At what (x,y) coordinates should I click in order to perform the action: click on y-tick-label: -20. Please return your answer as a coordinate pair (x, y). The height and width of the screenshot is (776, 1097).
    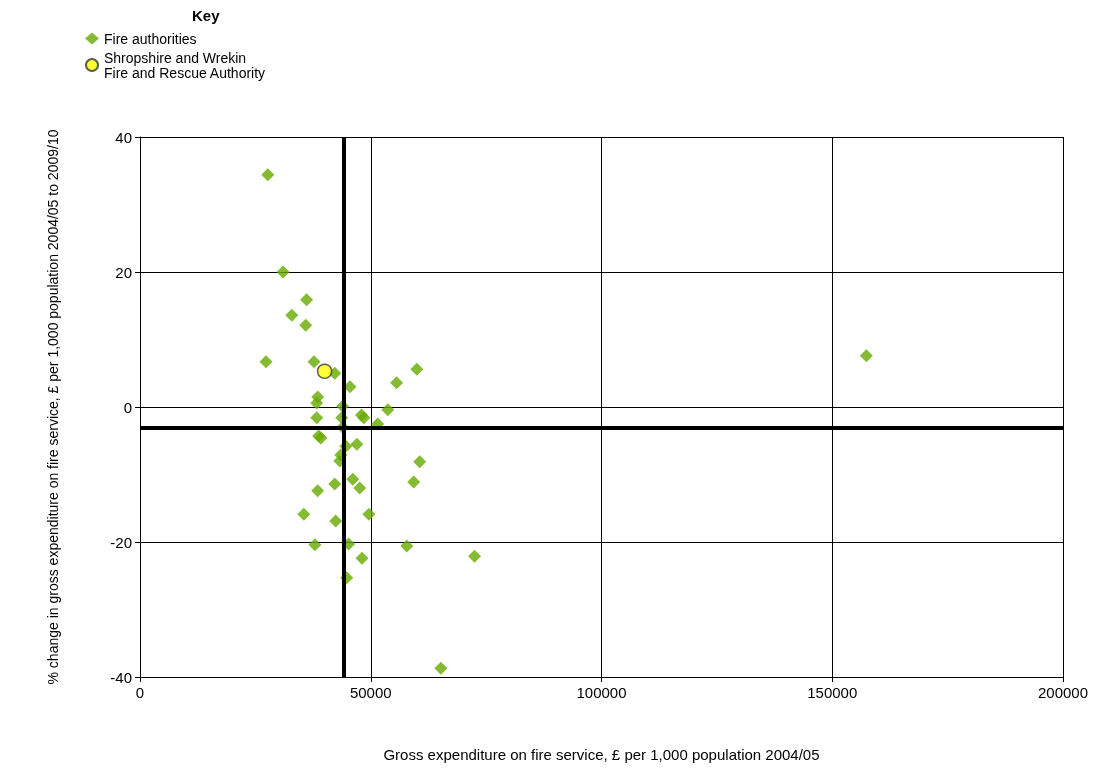
    Looking at the image, I should click on (121, 542).